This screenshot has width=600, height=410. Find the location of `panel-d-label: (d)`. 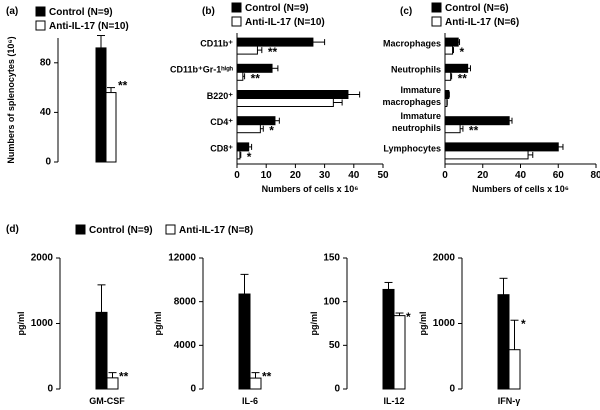

panel-d-label: (d) is located at coordinates (12, 229).